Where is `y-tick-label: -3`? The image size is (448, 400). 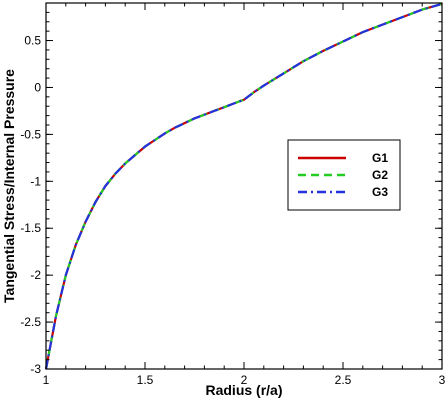 y-tick-label: -3 is located at coordinates (35, 369).